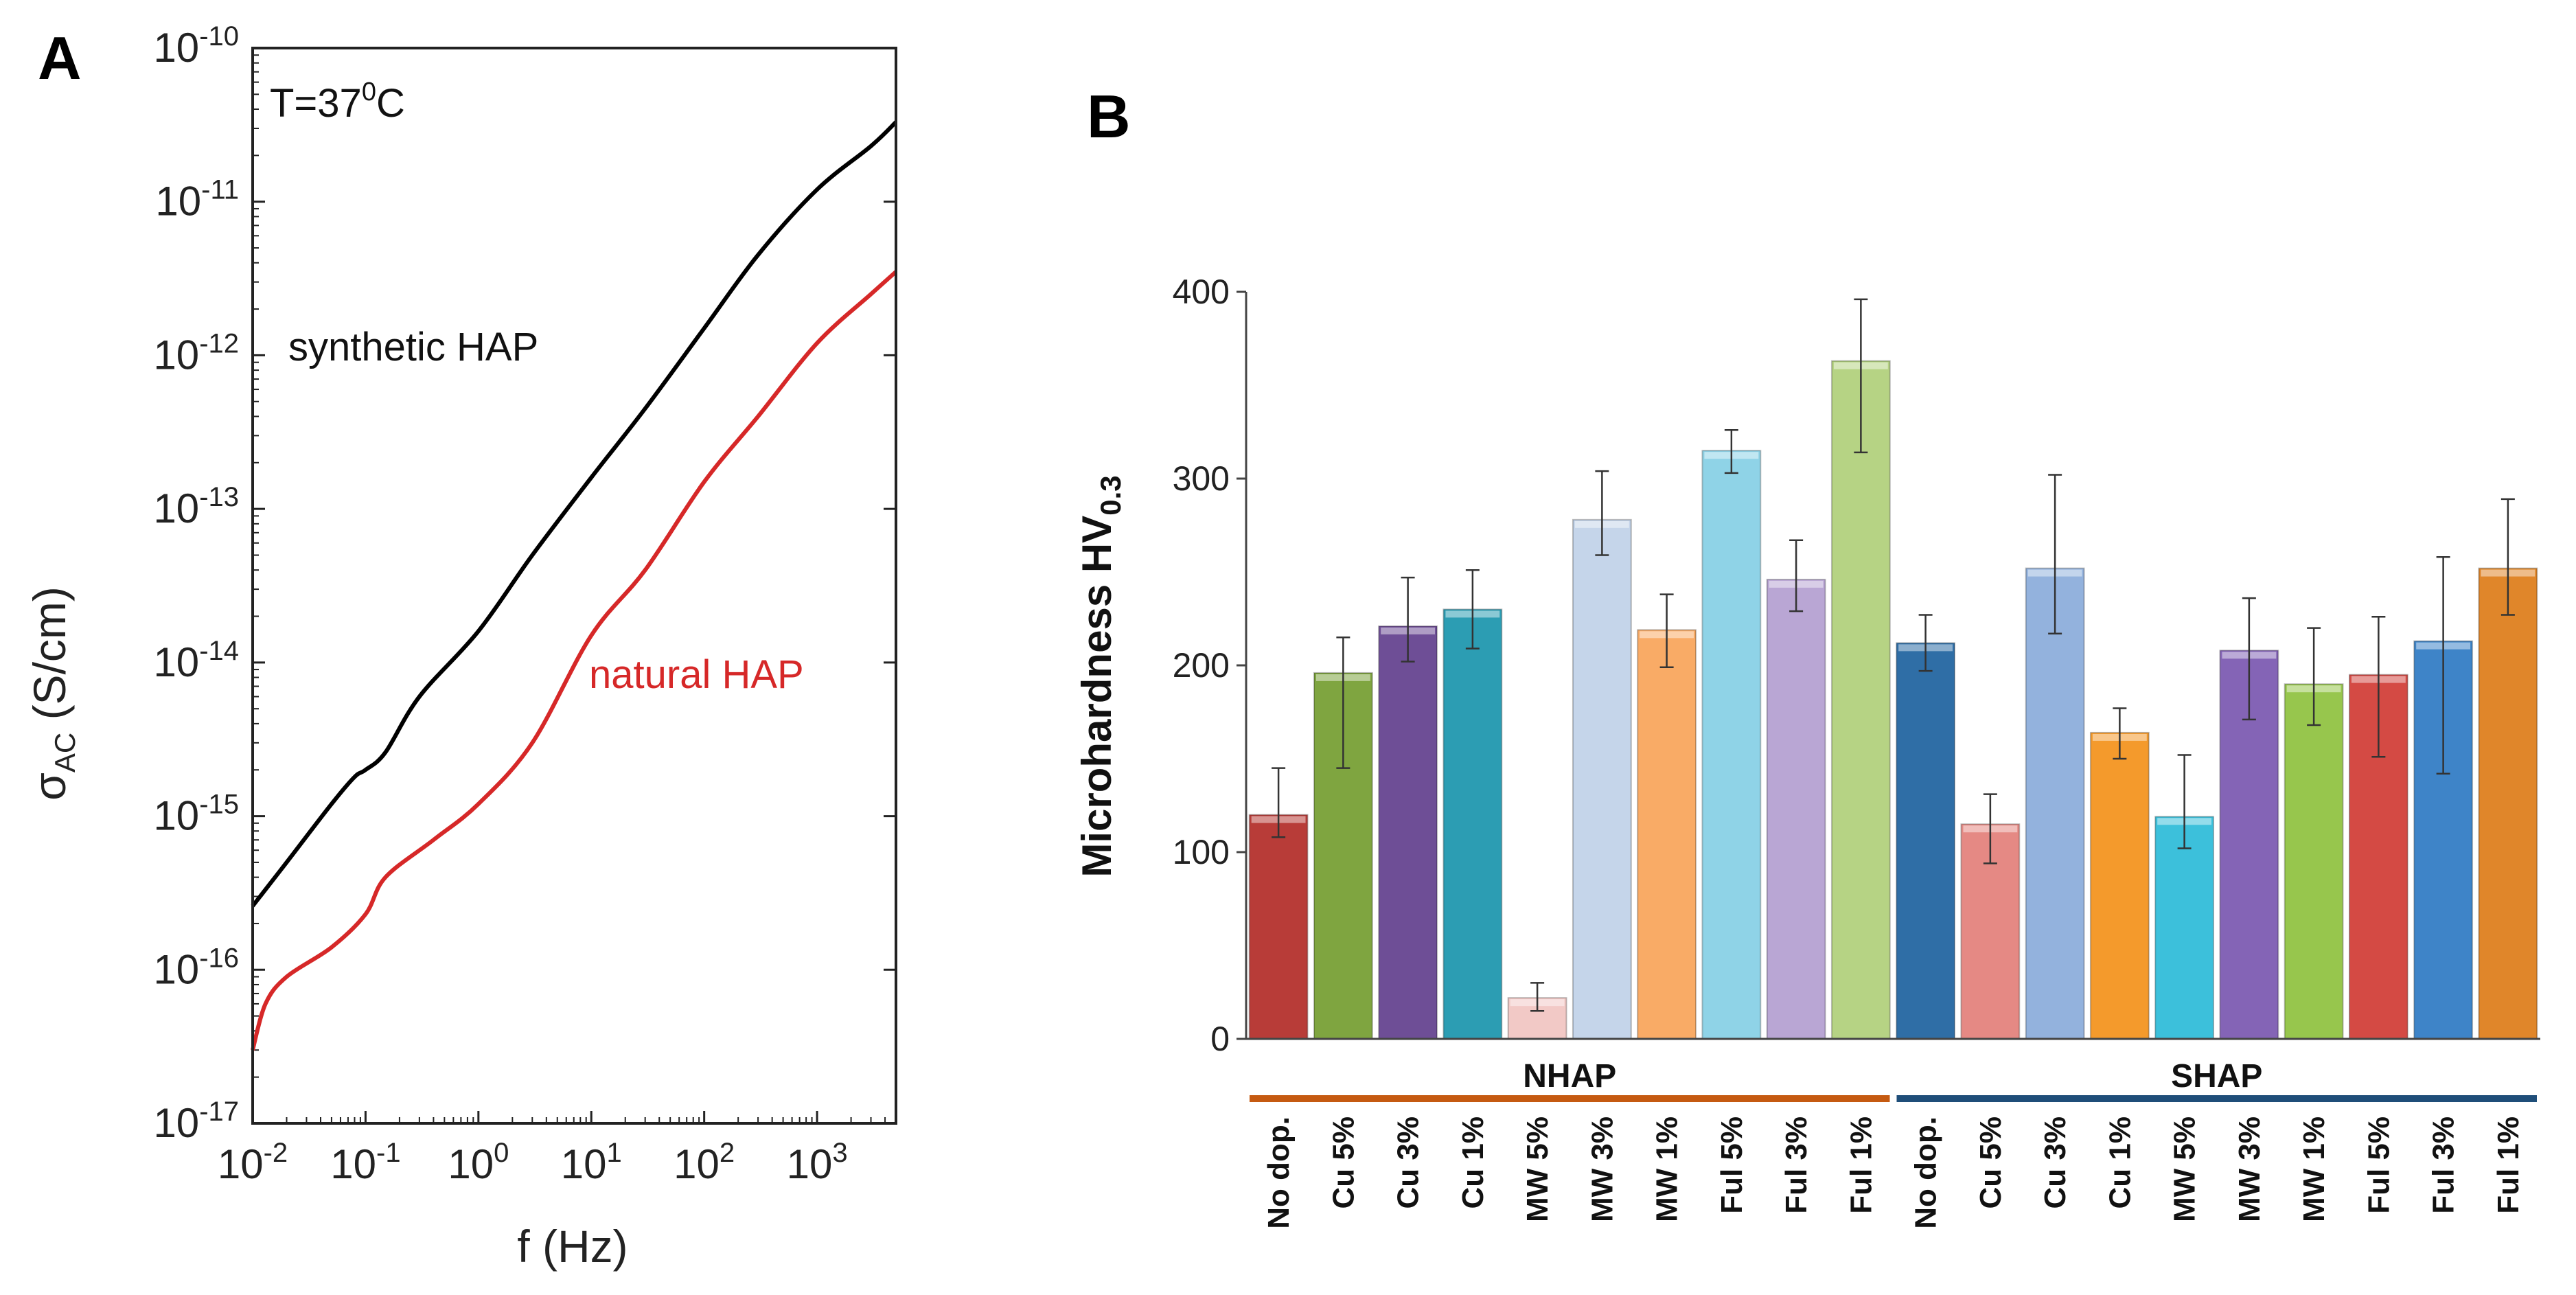 The image size is (2576, 1295). What do you see at coordinates (413, 347) in the screenshot?
I see `synthetic-hap-label: synthetic HAP` at bounding box center [413, 347].